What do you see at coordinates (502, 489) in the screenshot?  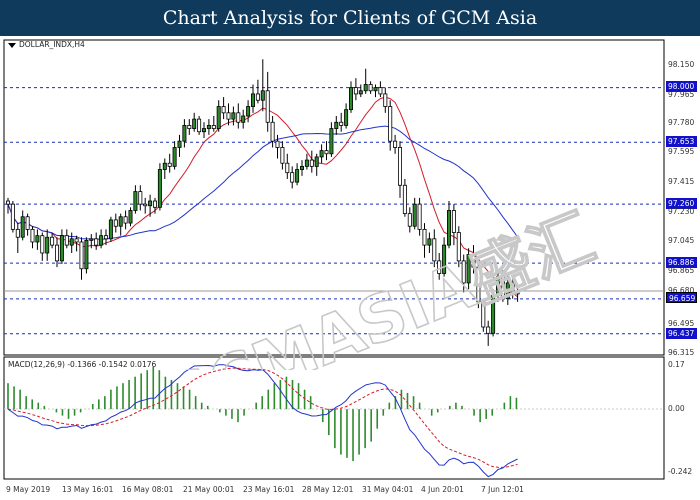 I see `date-label: 7 Jun 12:01` at bounding box center [502, 489].